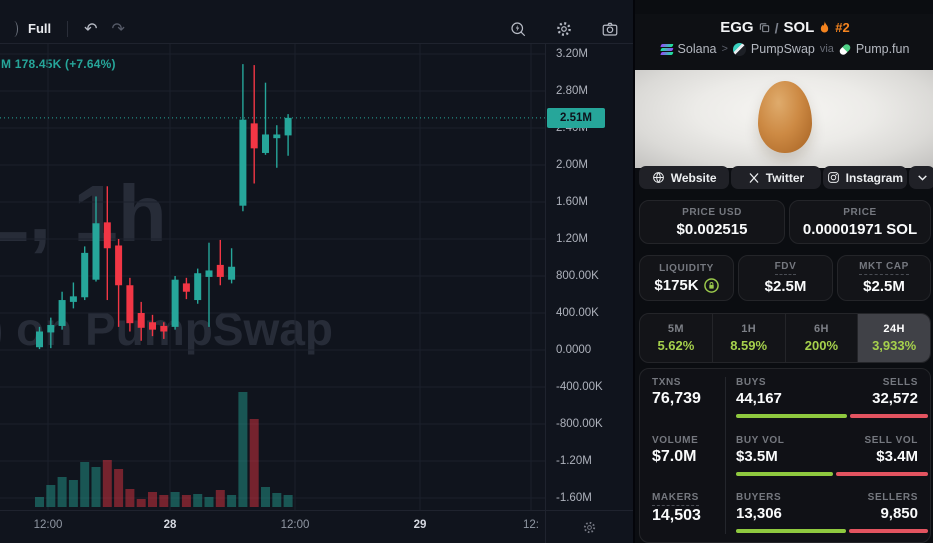  Describe the element at coordinates (676, 345) in the screenshot. I see `timeframe-change-value: 5.62%` at that location.